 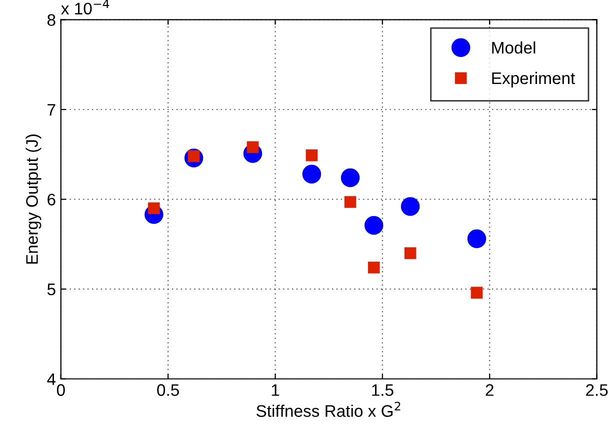 I want to click on y-axis-title: Energy Output (J), so click(x=34, y=199).